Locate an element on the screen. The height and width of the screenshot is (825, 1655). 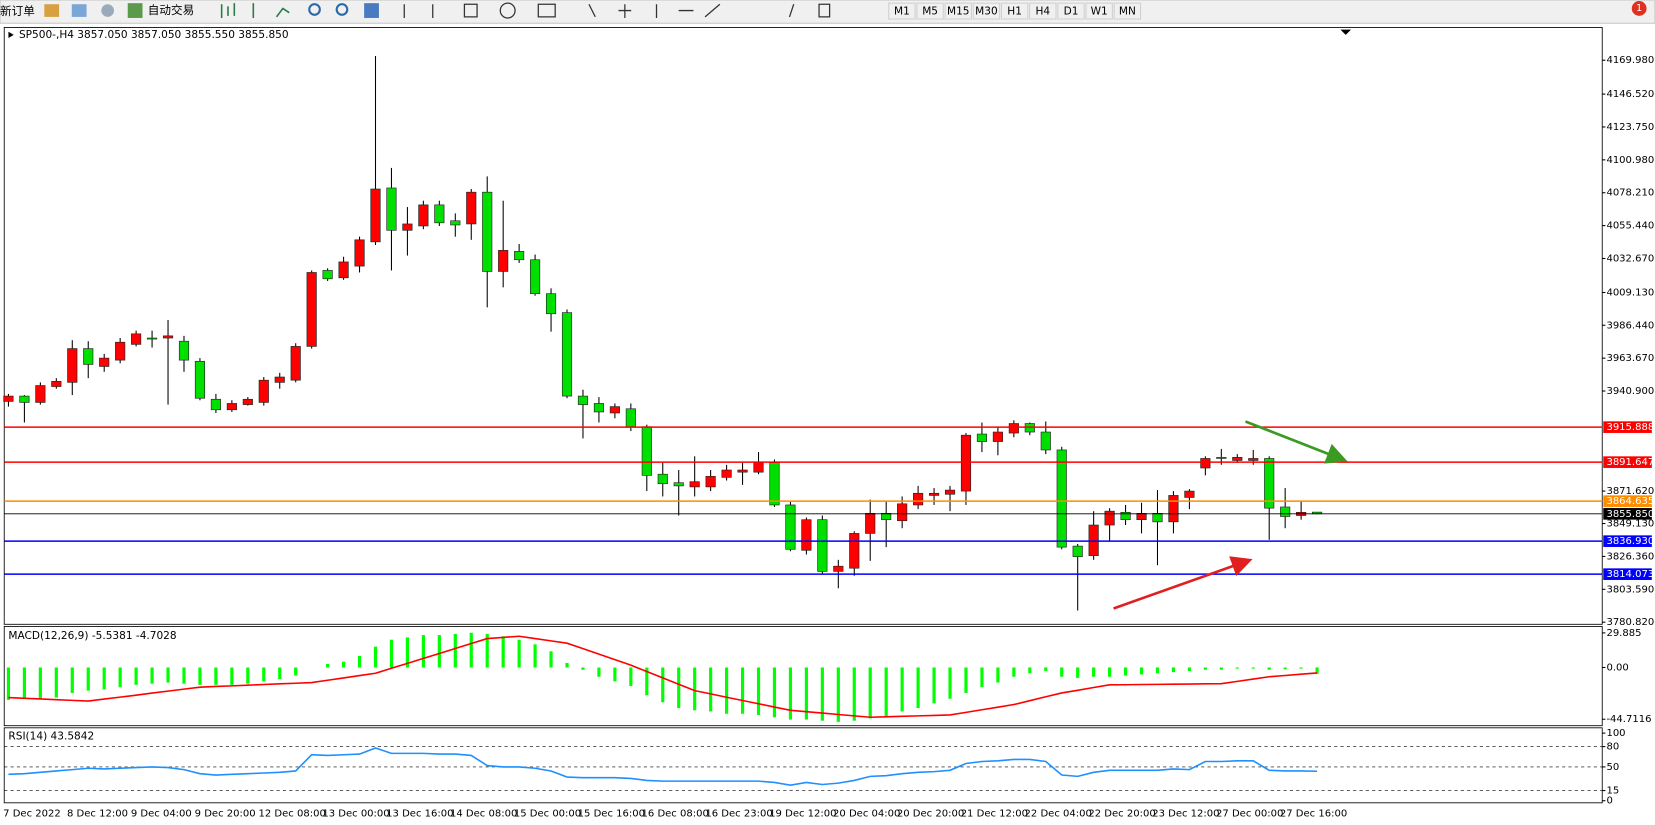
y-tick-label: 0 is located at coordinates (1609, 801).